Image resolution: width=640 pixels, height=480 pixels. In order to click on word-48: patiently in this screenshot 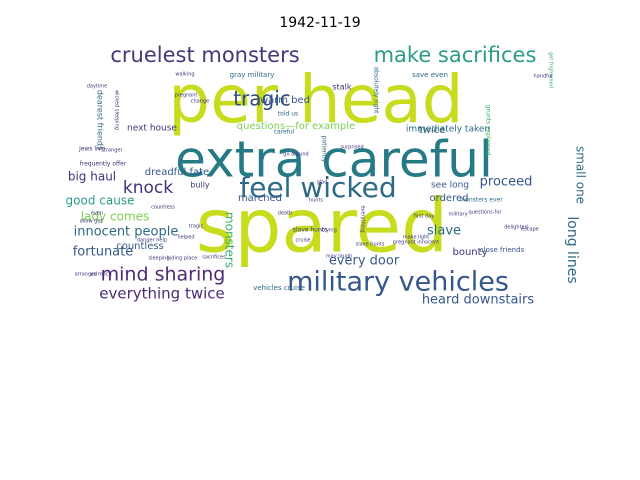, I will do `click(324, 149)`.